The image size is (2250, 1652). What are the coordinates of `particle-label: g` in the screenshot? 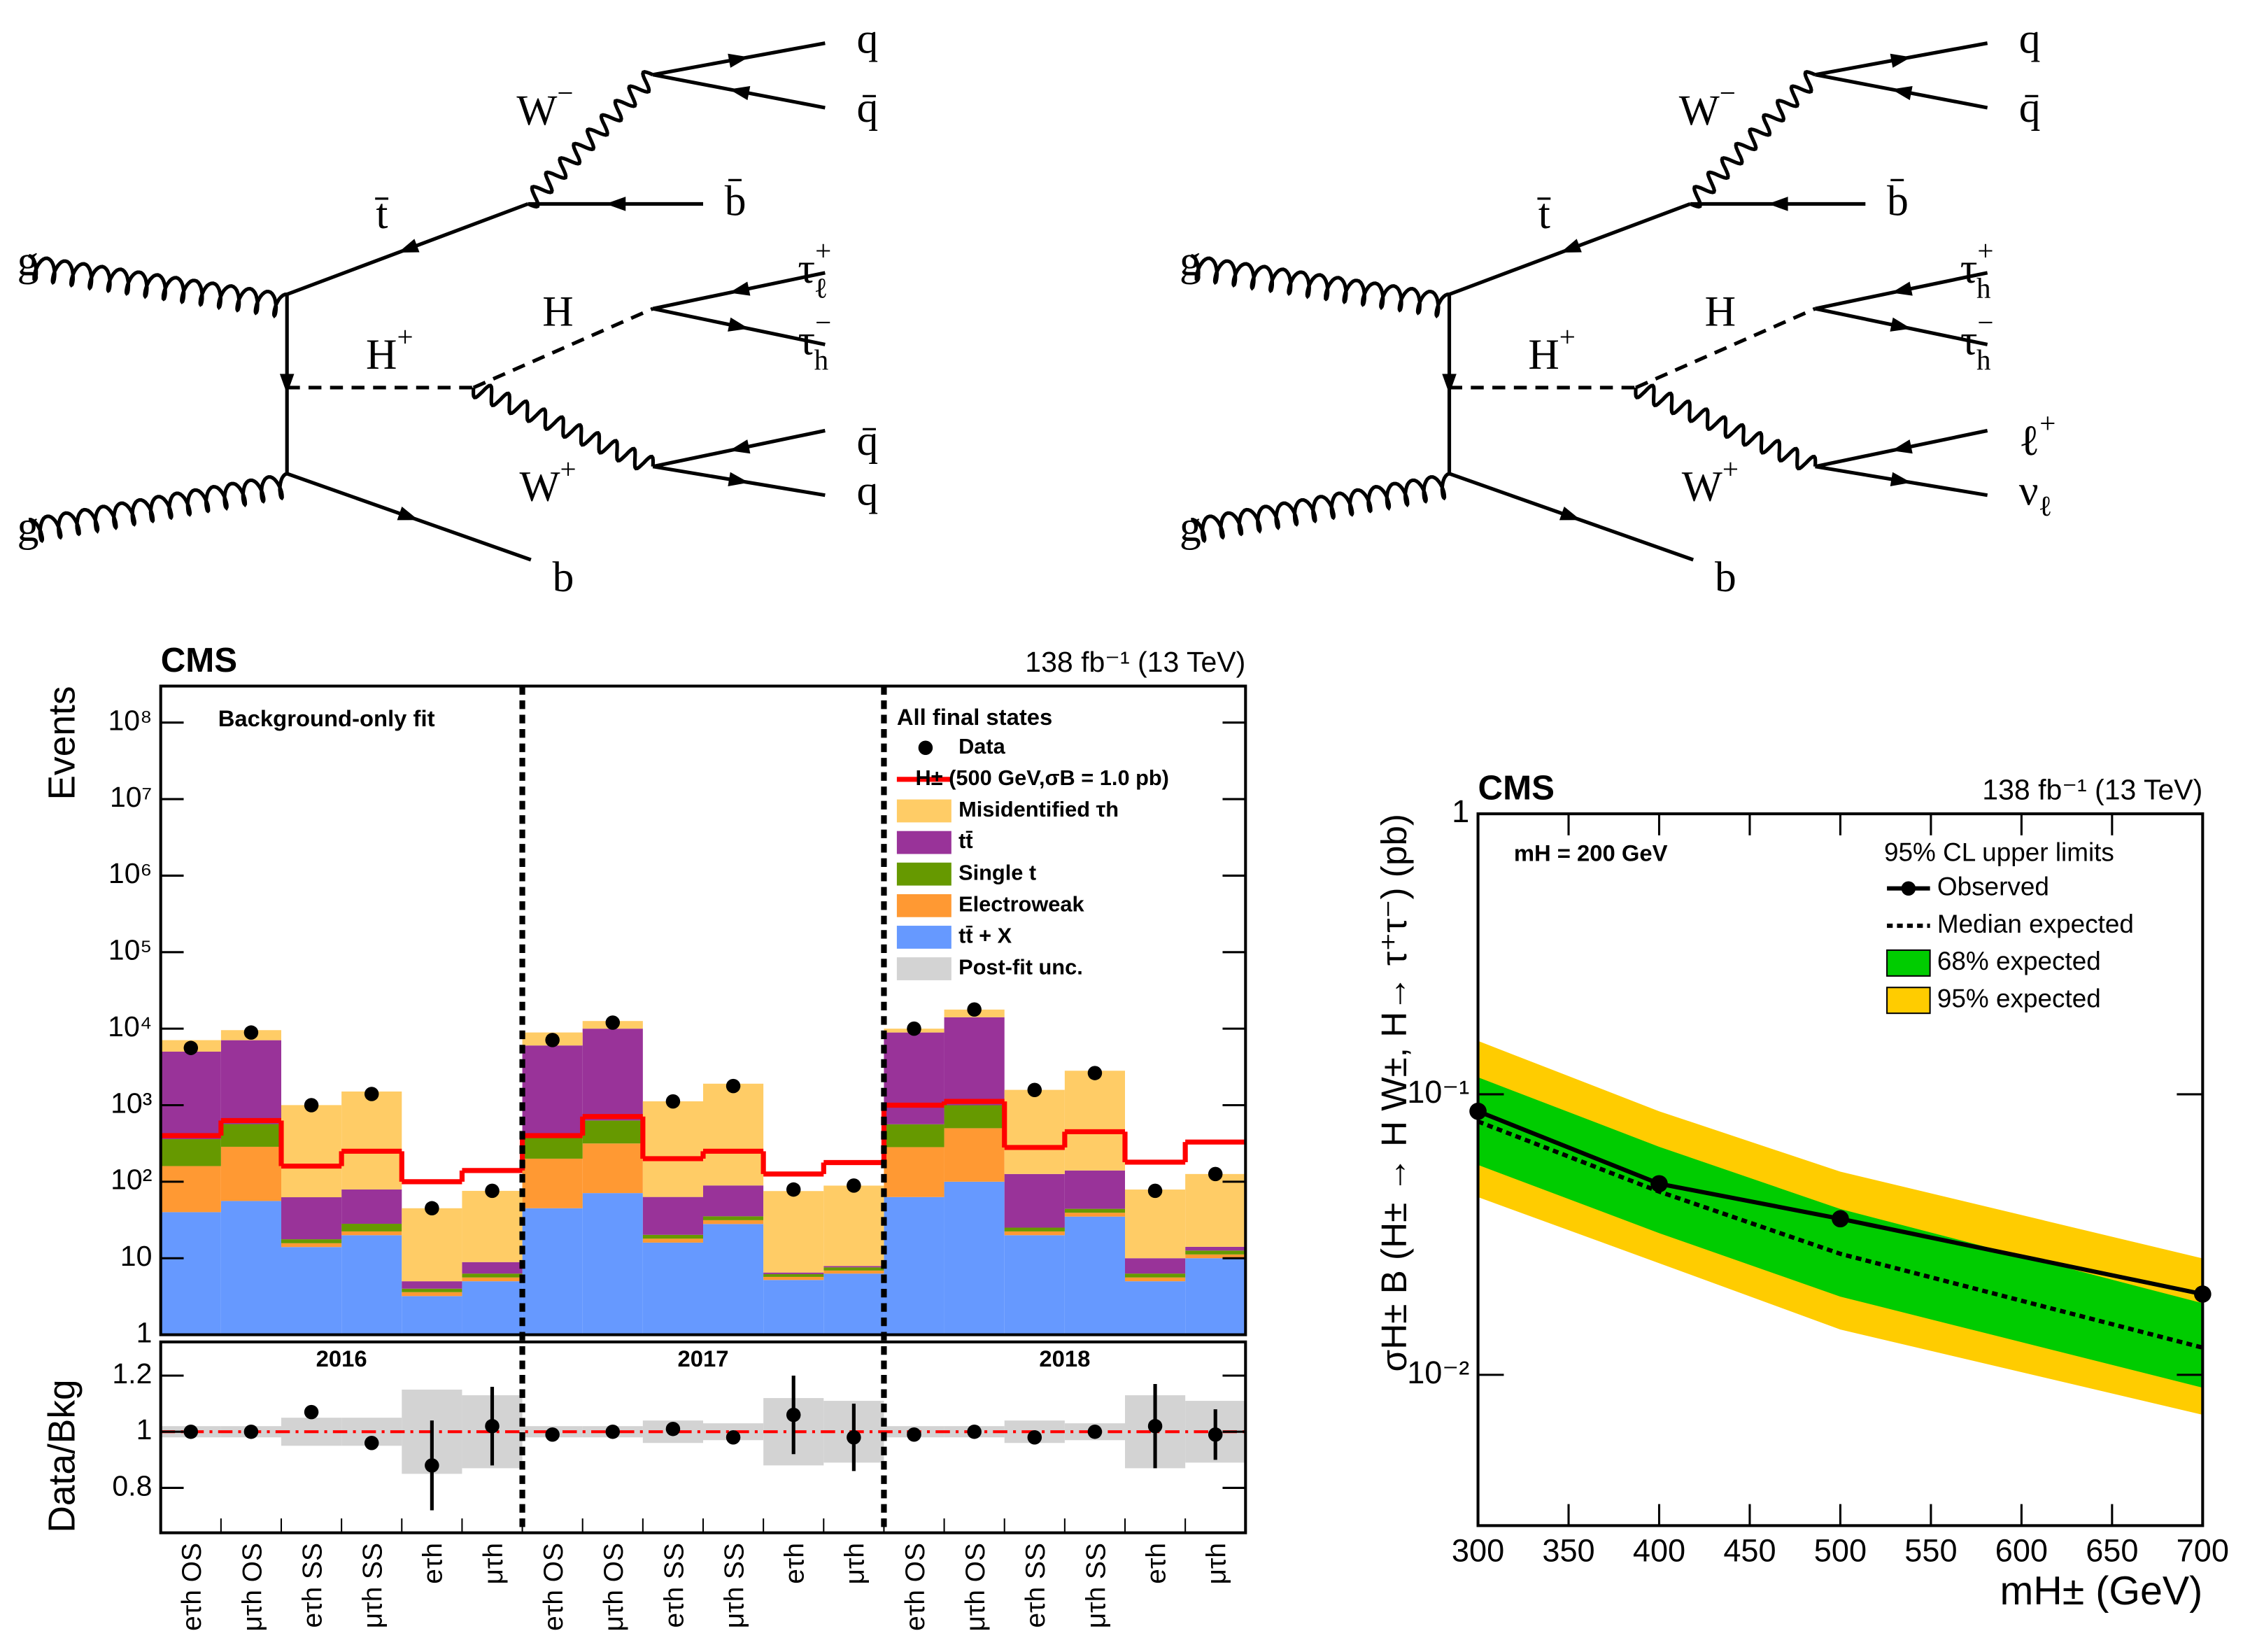 It's located at (1190, 261).